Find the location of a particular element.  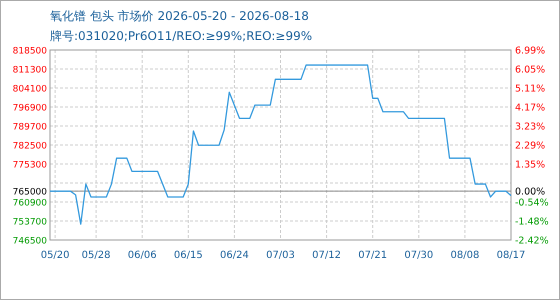

x-tick-label: 06/15 is located at coordinates (188, 255).